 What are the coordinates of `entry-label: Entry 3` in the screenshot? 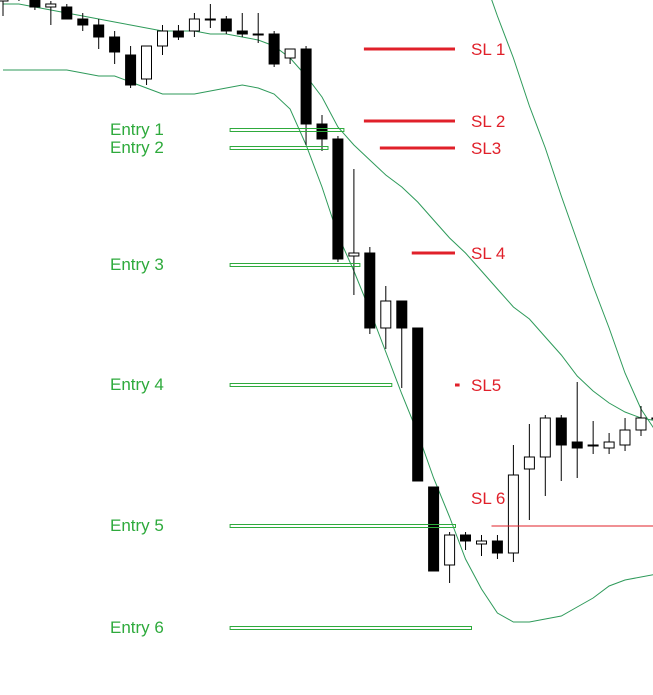 It's located at (137, 264).